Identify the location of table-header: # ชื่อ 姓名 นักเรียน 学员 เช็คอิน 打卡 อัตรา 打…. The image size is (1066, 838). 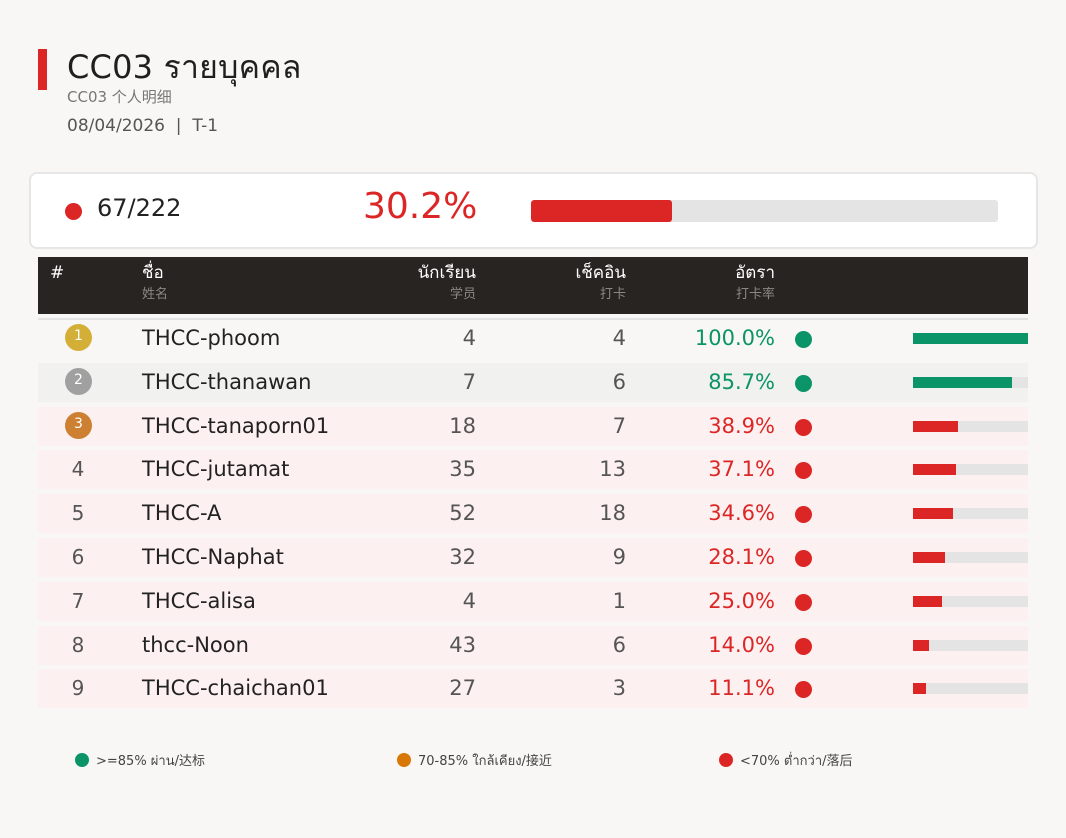
(533, 285).